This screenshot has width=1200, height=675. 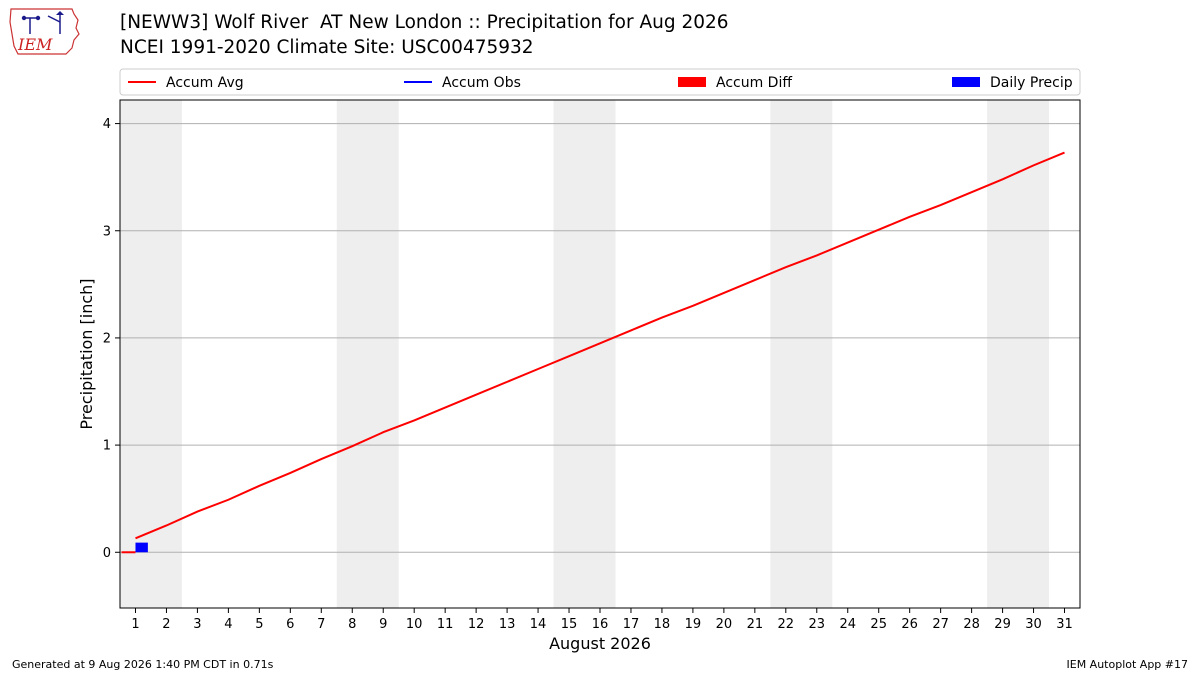 I want to click on x-tick-label: 28, so click(x=971, y=624).